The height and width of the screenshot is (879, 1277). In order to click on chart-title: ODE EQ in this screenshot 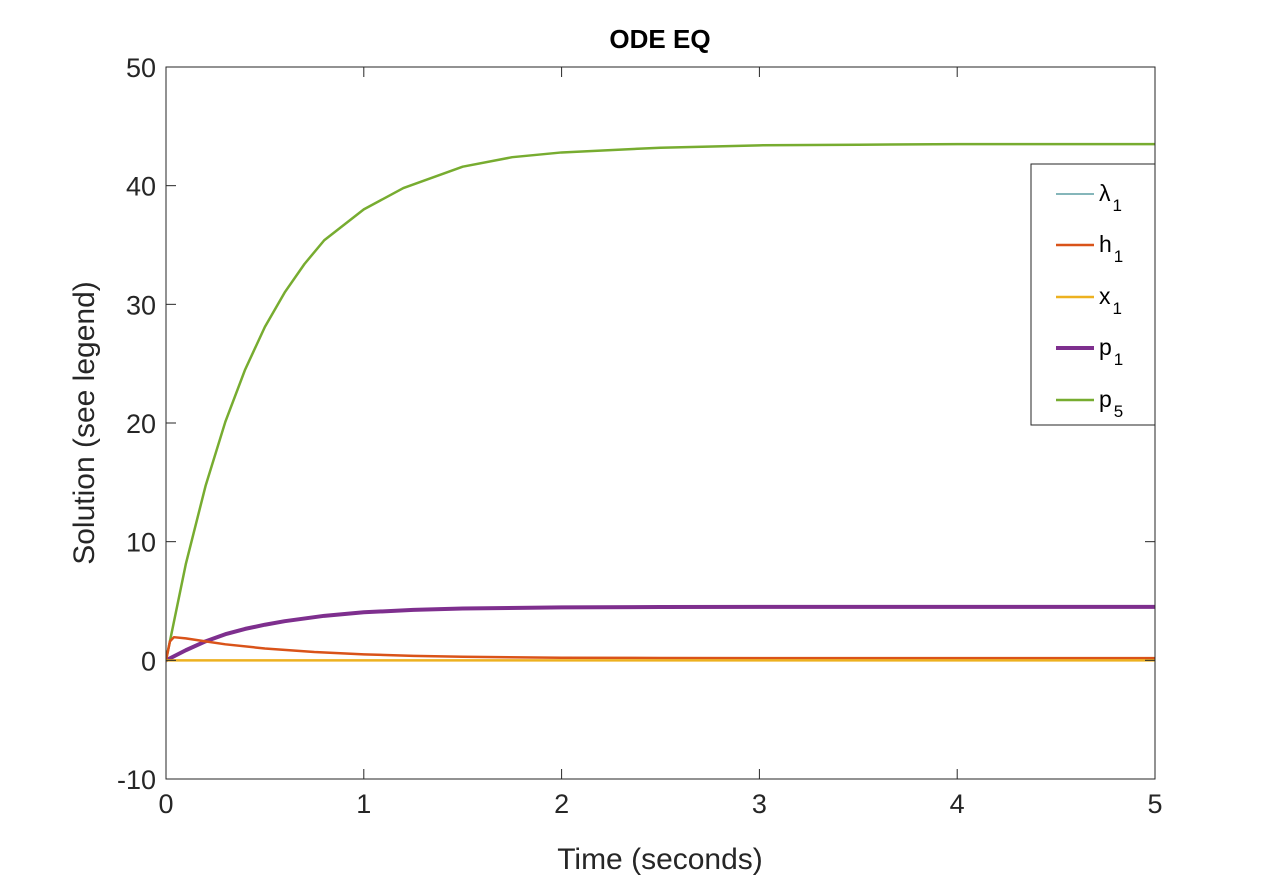, I will do `click(659, 39)`.